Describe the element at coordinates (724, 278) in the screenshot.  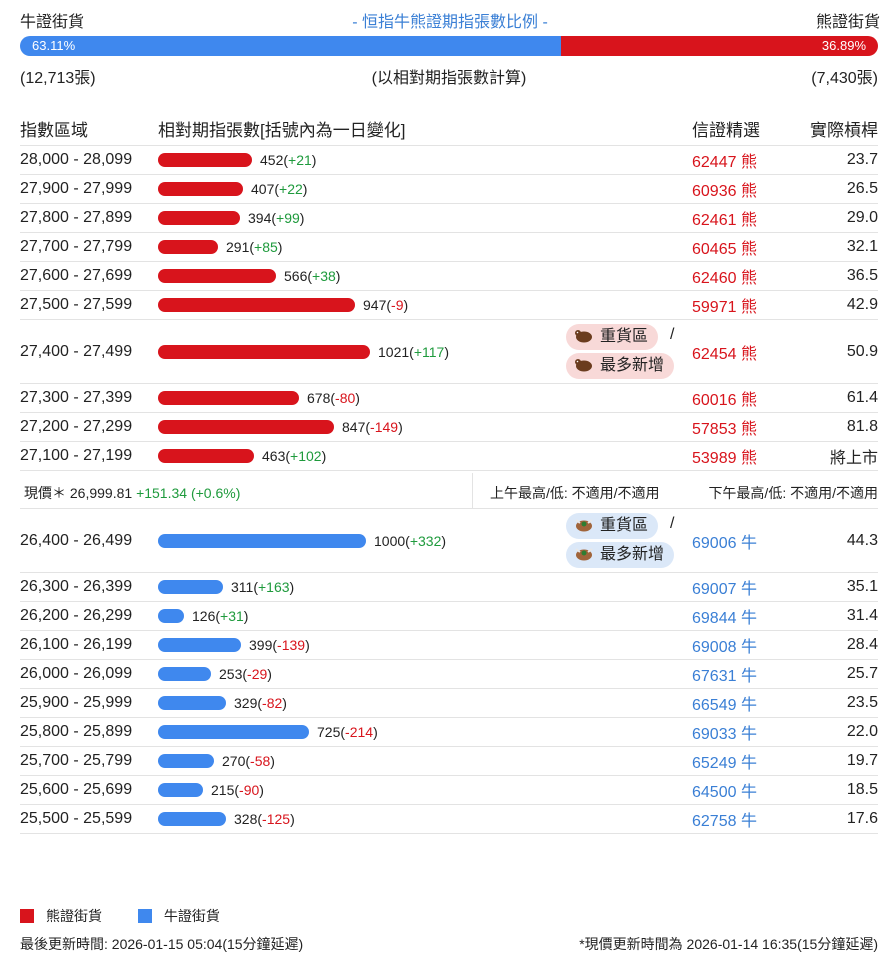
I see `warrant-code-link: 62460 熊` at that location.